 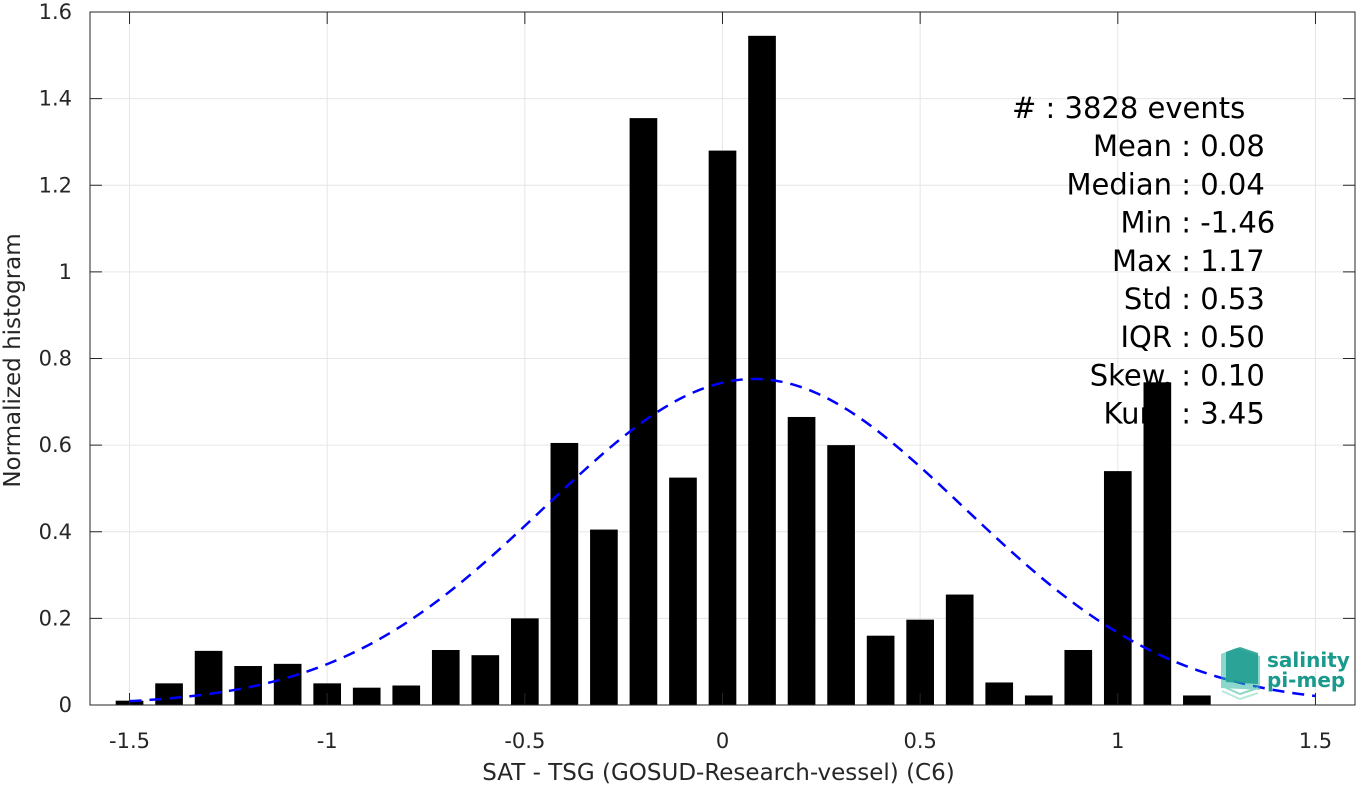 I want to click on logo-text-pi-mep: pi-mep, so click(x=1306, y=680).